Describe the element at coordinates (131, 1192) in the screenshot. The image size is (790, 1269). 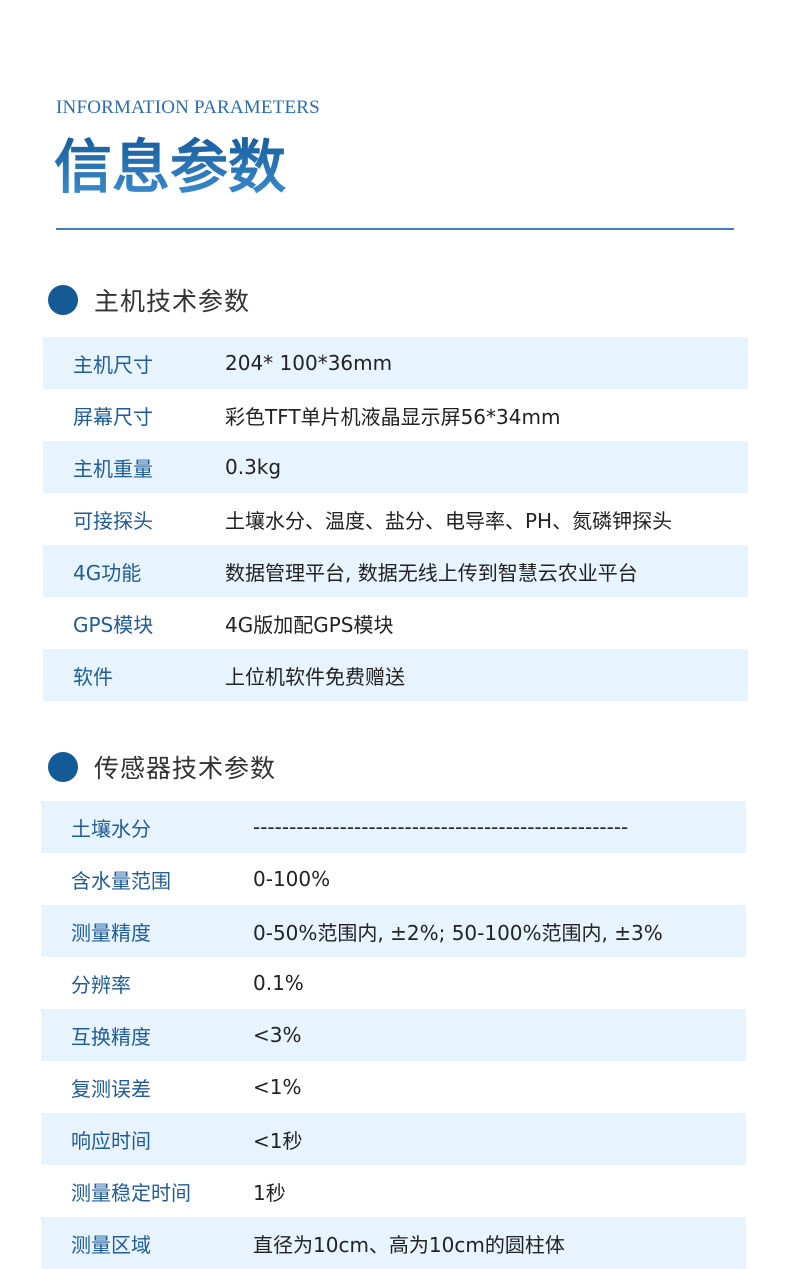
I see `row-label: 测量稳定时间` at that location.